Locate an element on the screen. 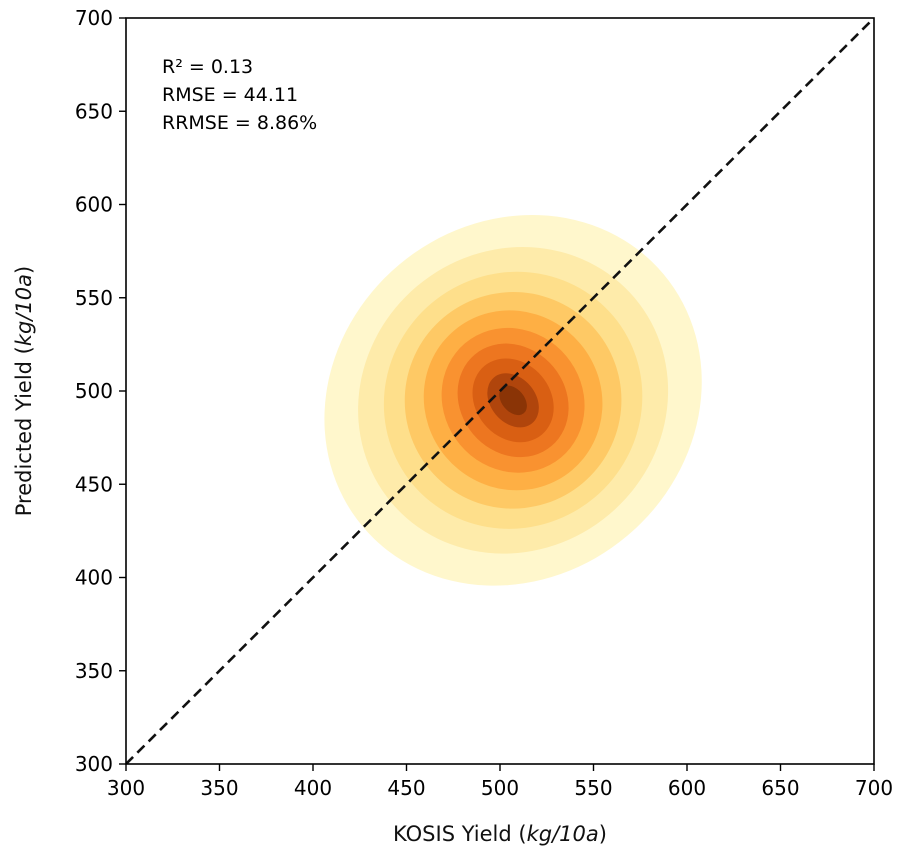  stats-annotation: R² = 0.13 RMSE = 44.11 RRMSE = 8.86% is located at coordinates (239, 95).